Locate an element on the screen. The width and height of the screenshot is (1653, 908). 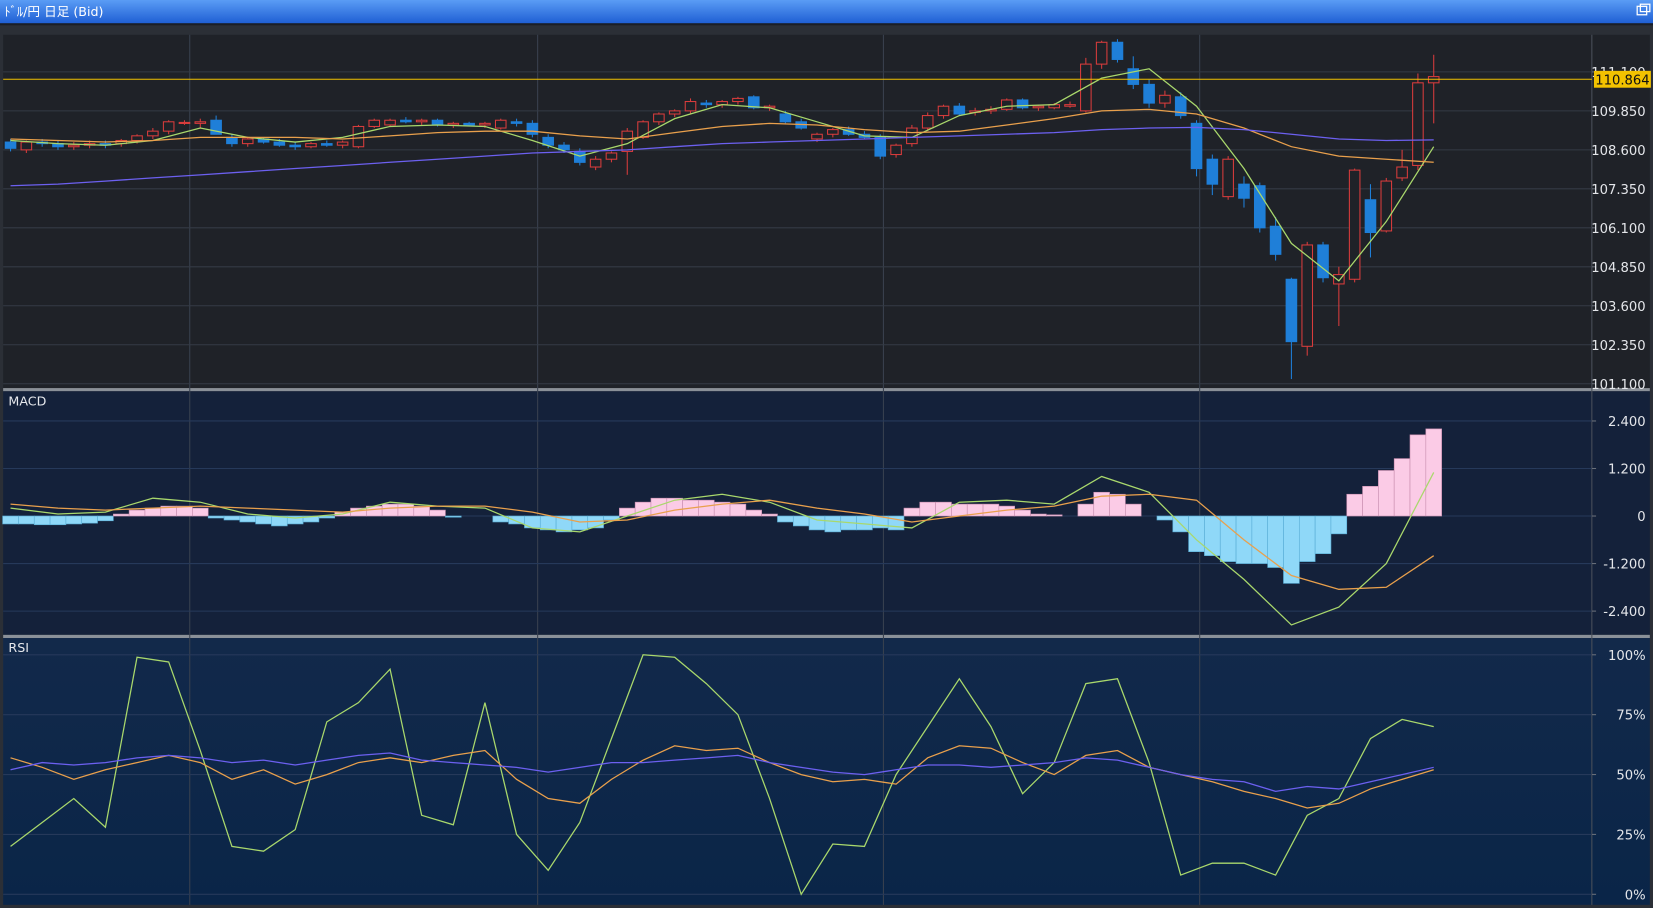
current-price-box is located at coordinates (1622, 79).